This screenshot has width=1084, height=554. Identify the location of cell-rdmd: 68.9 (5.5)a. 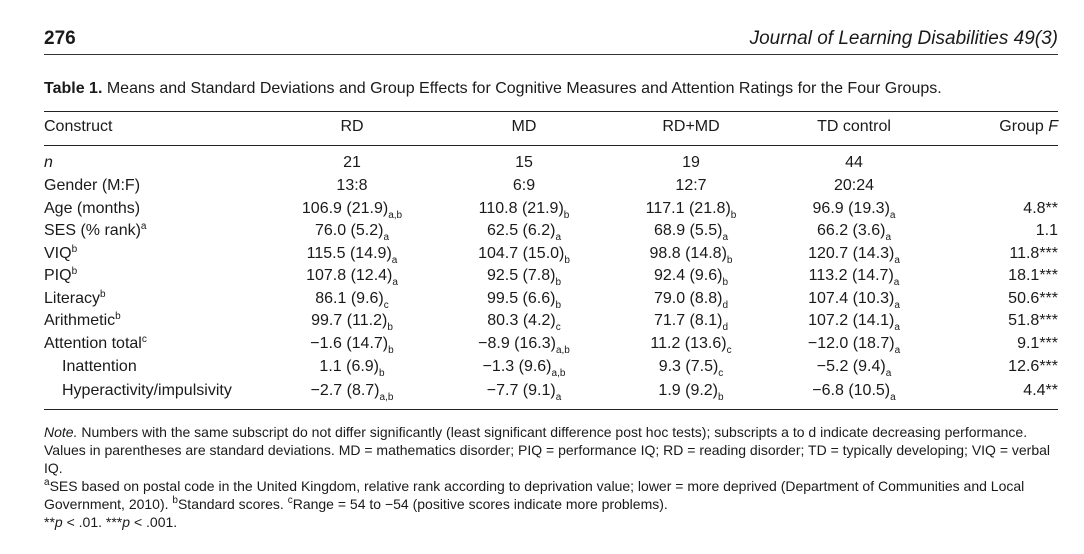
(691, 232).